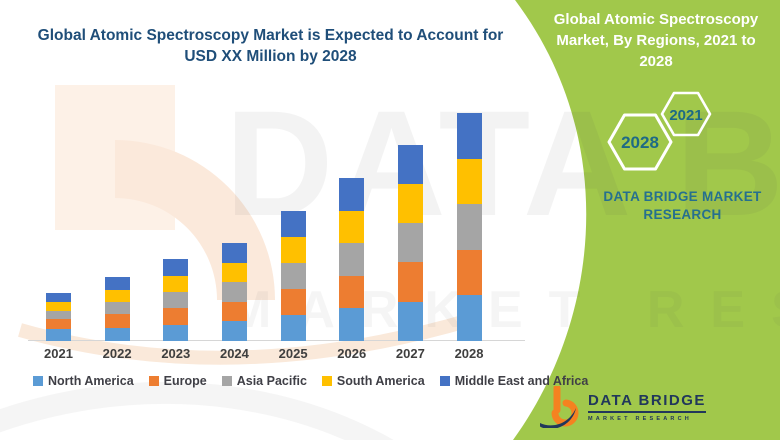  Describe the element at coordinates (271, 381) in the screenshot. I see `legend-label: Asia Pacific` at that location.